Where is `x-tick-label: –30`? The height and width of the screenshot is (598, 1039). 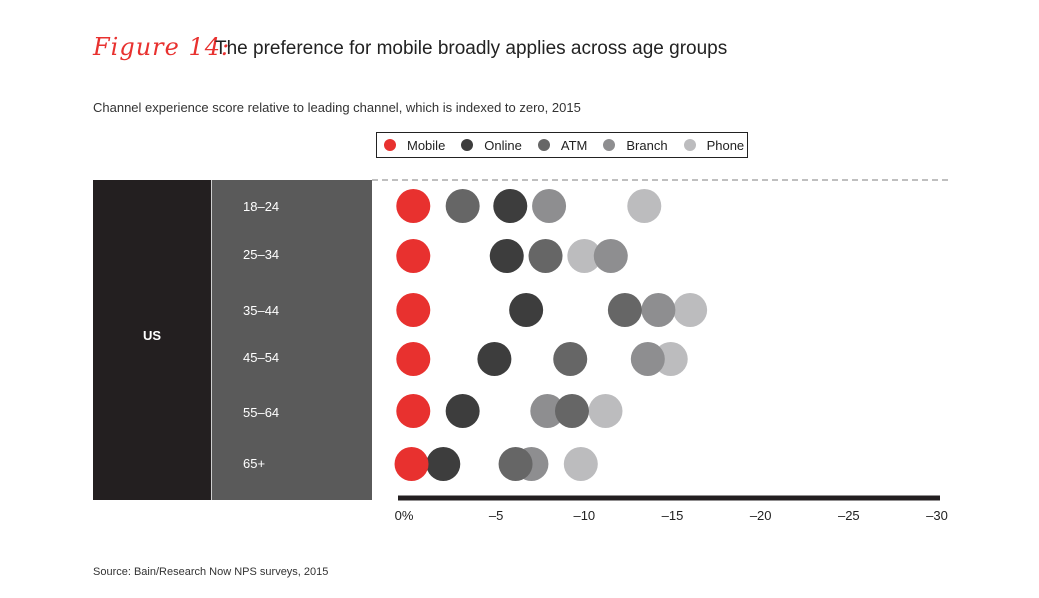
x-tick-label: –30 is located at coordinates (937, 515).